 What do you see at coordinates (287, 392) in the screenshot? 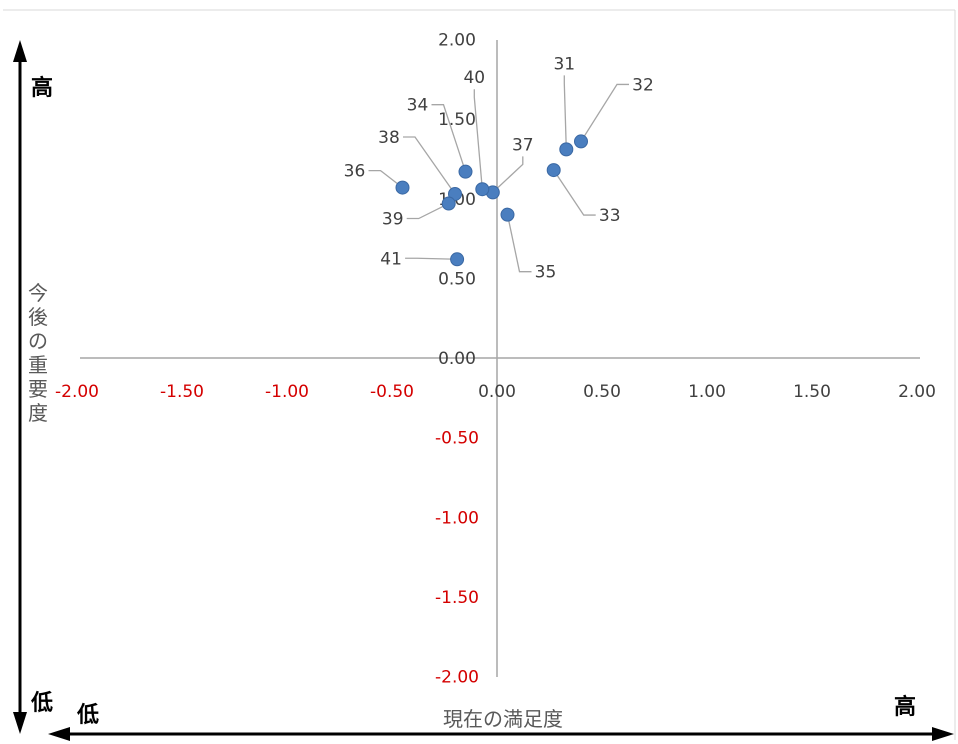
I see `x-tick-label: -1.00` at bounding box center [287, 392].